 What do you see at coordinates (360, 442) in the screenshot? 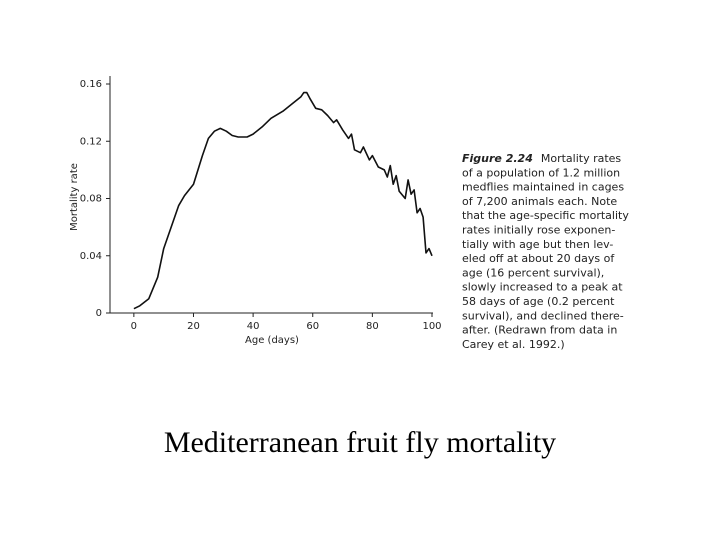
I see `slide-title: Mediterranean fruit fly mortality` at bounding box center [360, 442].